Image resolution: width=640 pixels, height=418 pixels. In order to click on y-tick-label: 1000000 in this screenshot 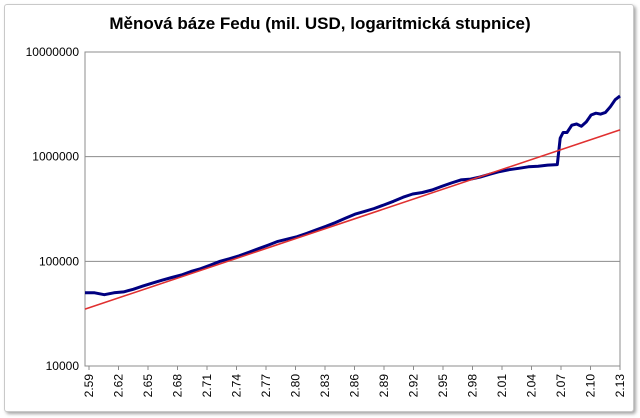, I will do `click(55, 157)`.